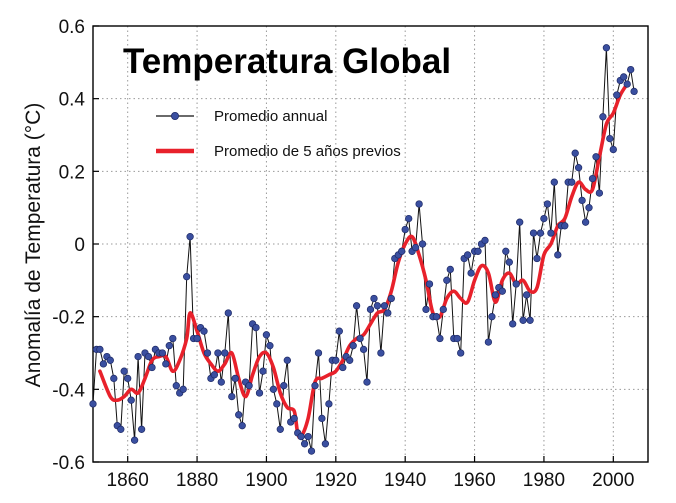  What do you see at coordinates (197, 480) in the screenshot?
I see `x-tick-label: 1880` at bounding box center [197, 480].